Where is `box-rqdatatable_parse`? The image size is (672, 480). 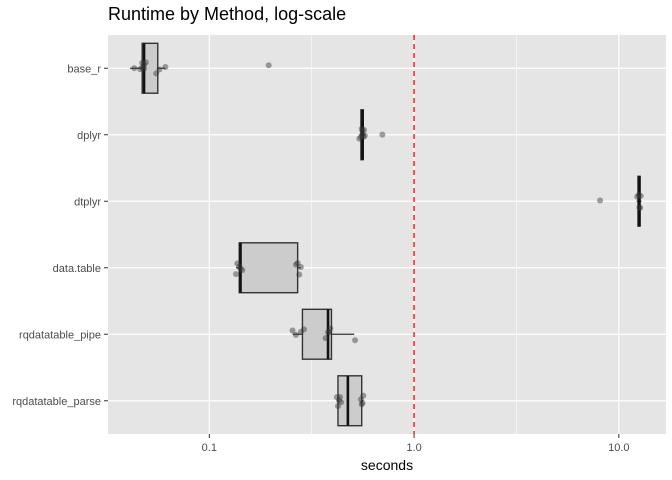 box-rqdatatable_parse is located at coordinates (350, 401).